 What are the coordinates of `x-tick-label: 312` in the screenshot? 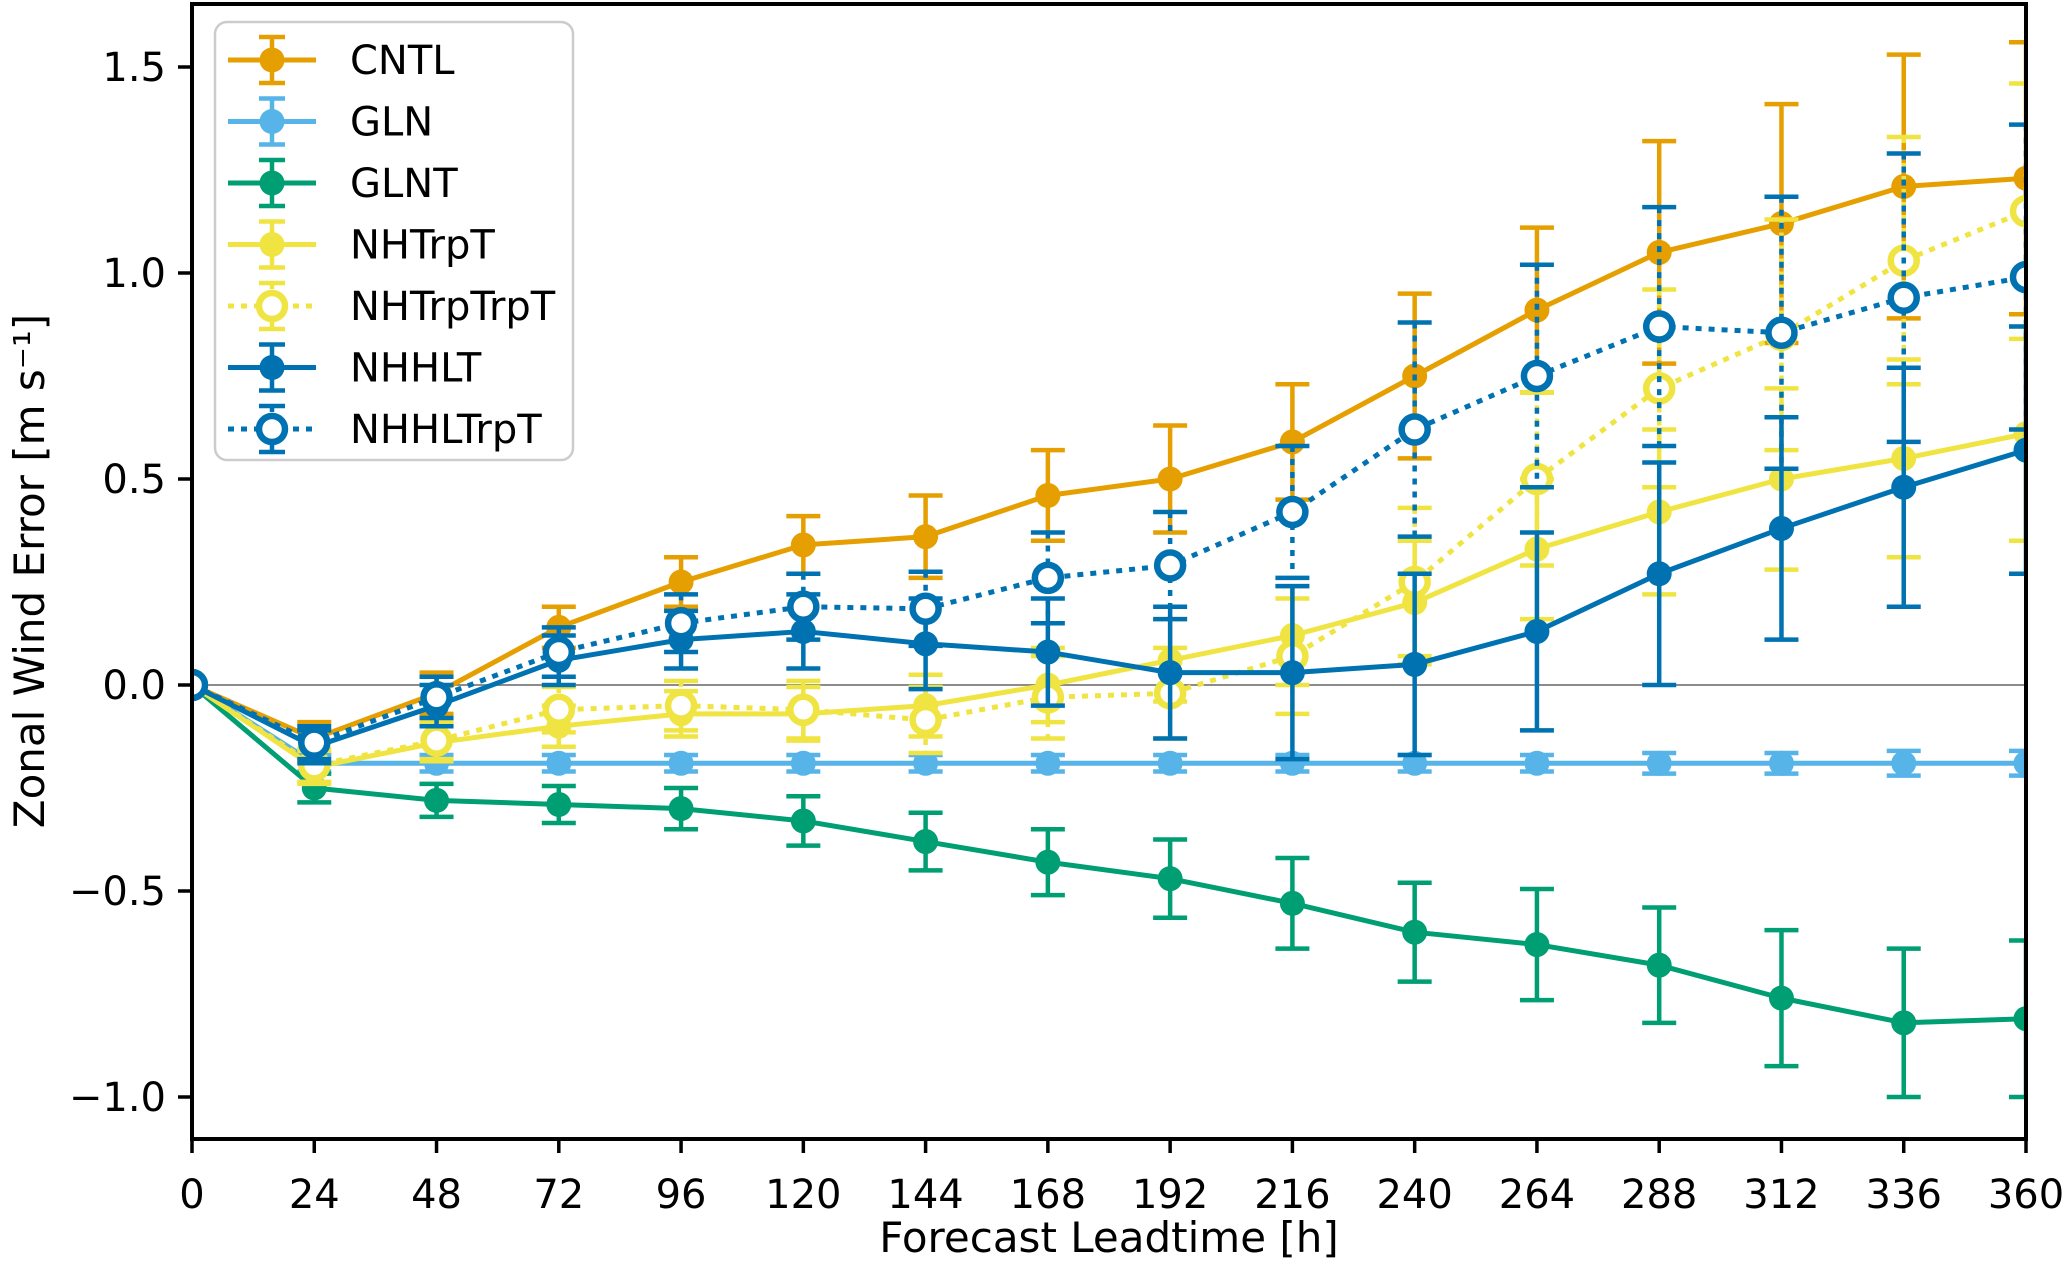 It's located at (1781, 1195).